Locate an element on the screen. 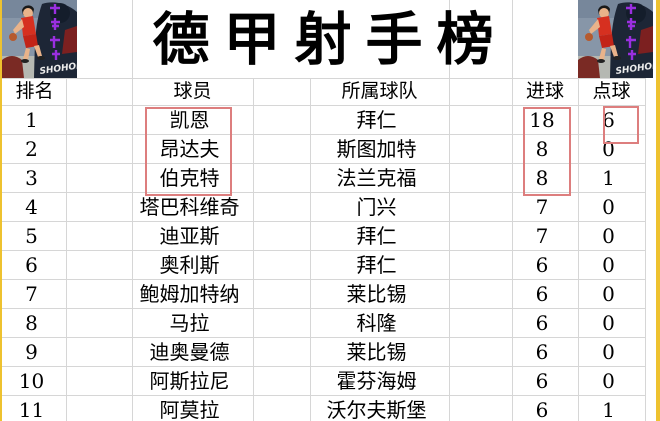 This screenshot has height=421, width=660. player-cell: 阿莫拉 is located at coordinates (189, 409).